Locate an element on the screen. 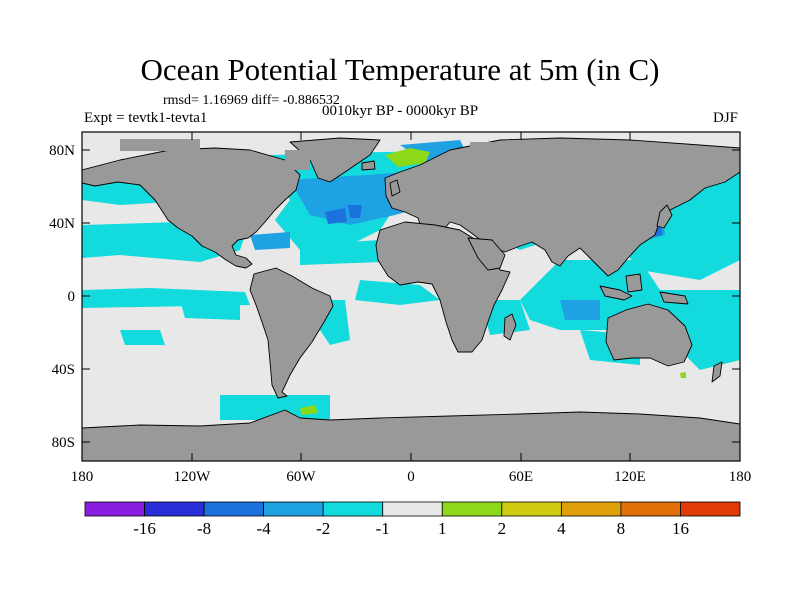  x-tick-label: 60E is located at coordinates (521, 477).